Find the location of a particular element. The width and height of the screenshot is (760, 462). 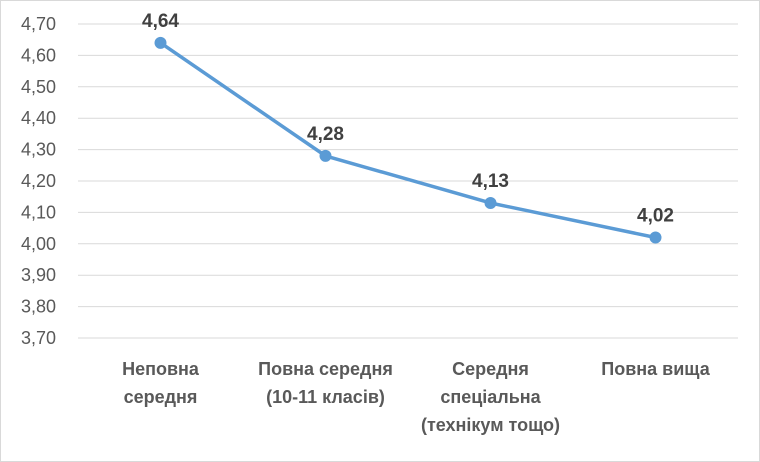

y-tick-label: 4,40 is located at coordinates (38, 118).